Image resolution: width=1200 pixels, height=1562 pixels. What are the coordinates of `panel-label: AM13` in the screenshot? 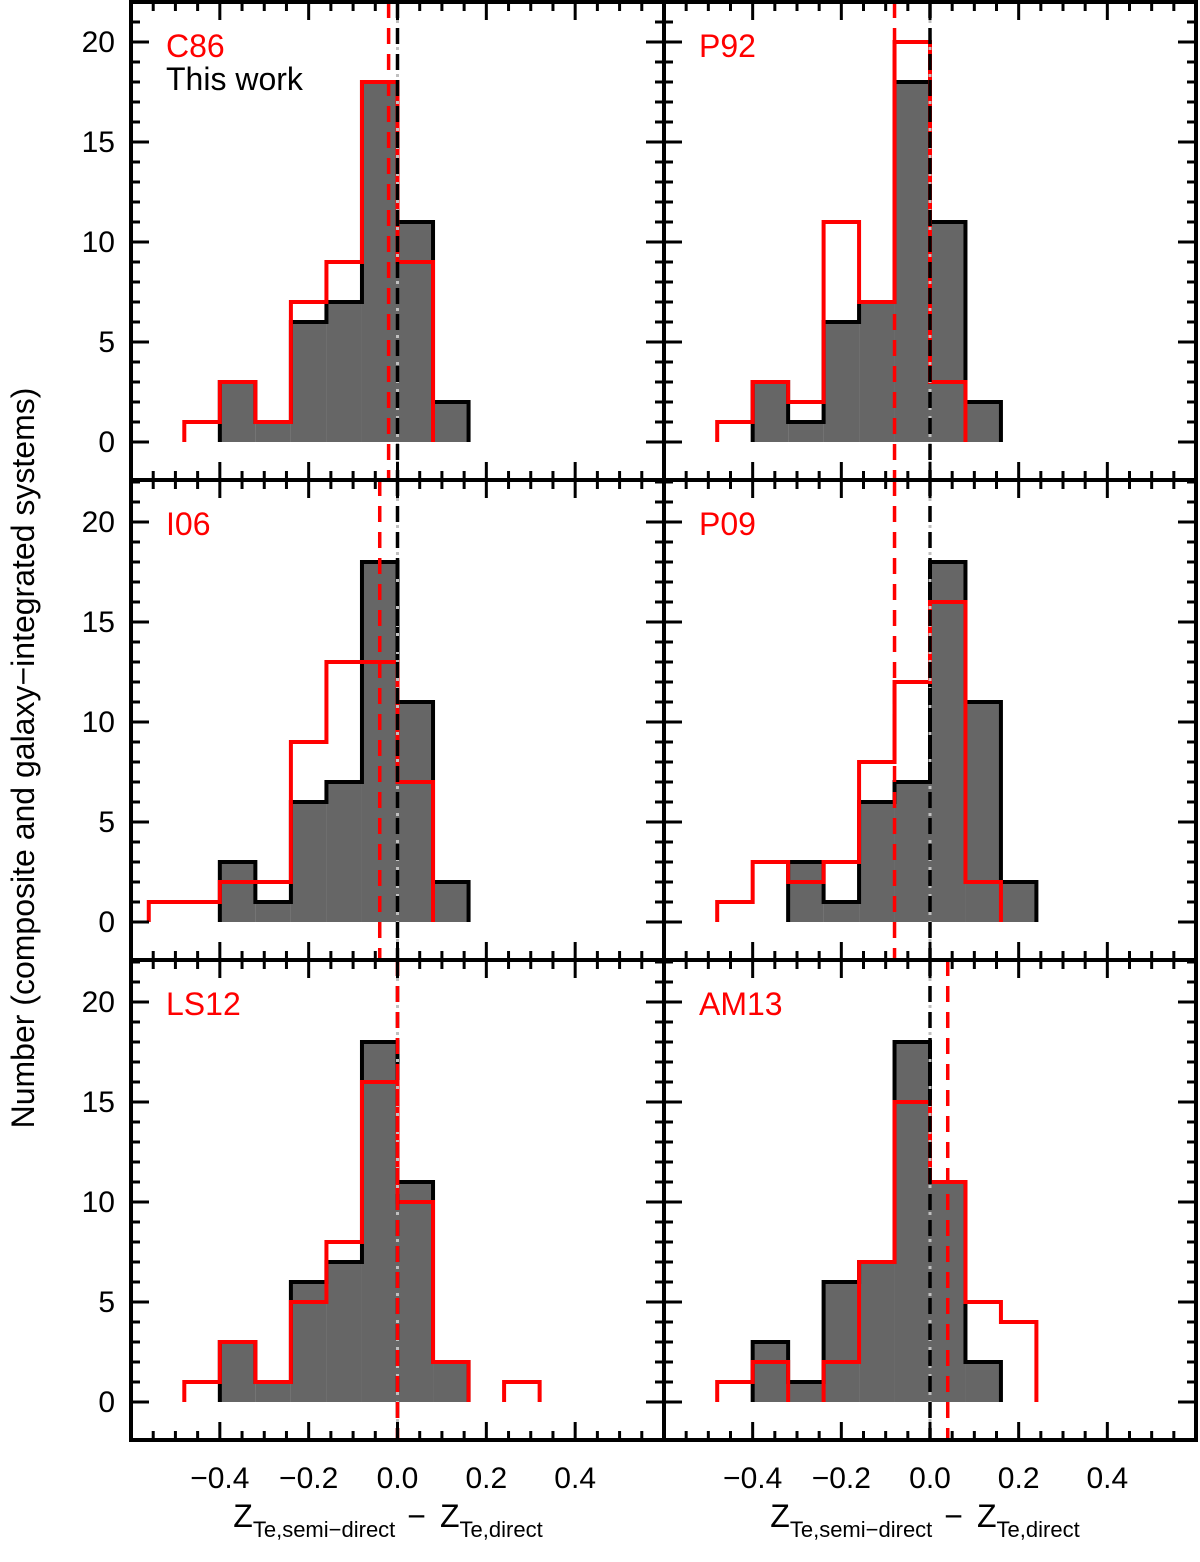 It's located at (741, 1004).